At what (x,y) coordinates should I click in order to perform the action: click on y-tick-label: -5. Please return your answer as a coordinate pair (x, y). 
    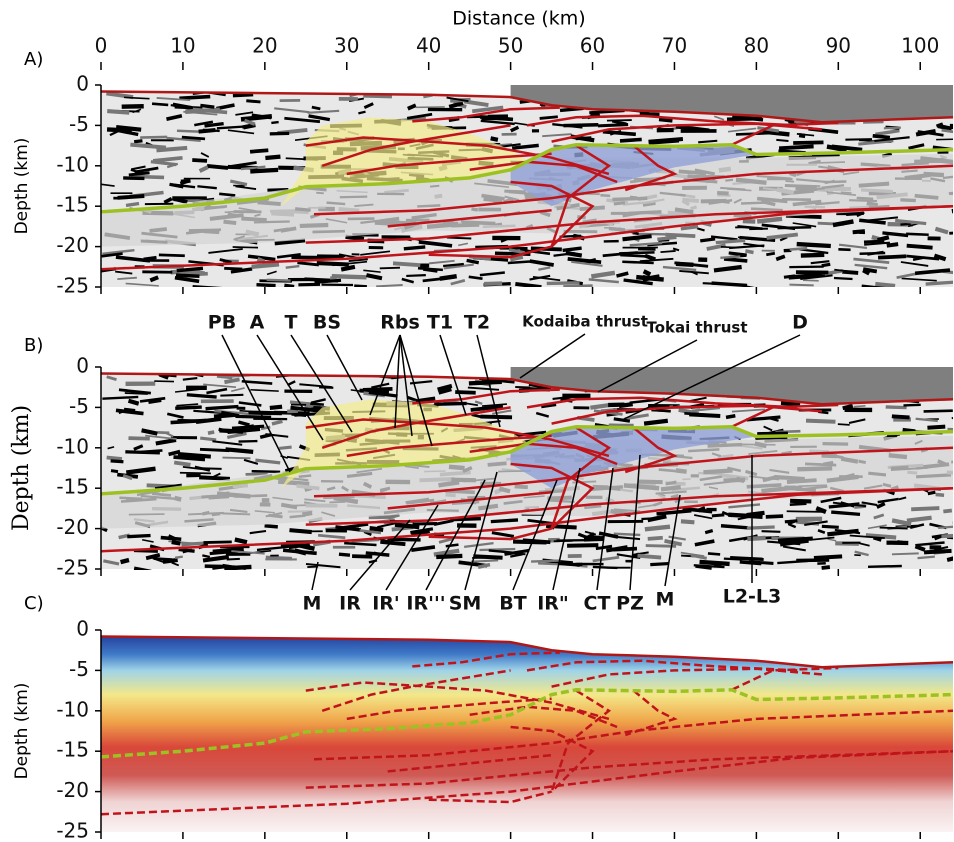
    Looking at the image, I should click on (79, 124).